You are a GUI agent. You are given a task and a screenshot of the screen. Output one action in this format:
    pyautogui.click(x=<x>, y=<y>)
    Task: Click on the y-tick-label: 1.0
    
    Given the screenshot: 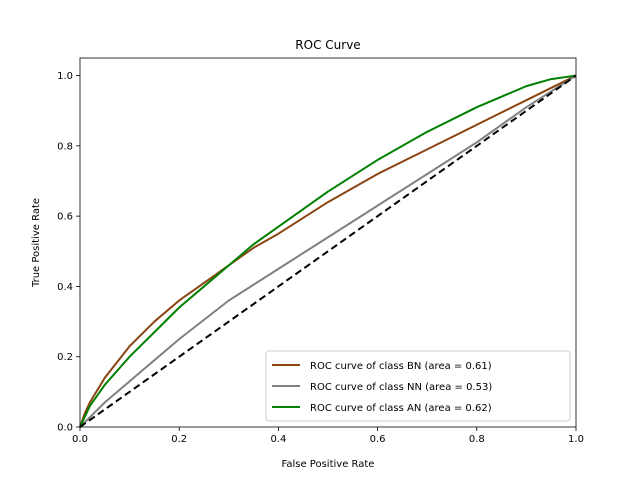 What is the action you would take?
    pyautogui.click(x=65, y=76)
    